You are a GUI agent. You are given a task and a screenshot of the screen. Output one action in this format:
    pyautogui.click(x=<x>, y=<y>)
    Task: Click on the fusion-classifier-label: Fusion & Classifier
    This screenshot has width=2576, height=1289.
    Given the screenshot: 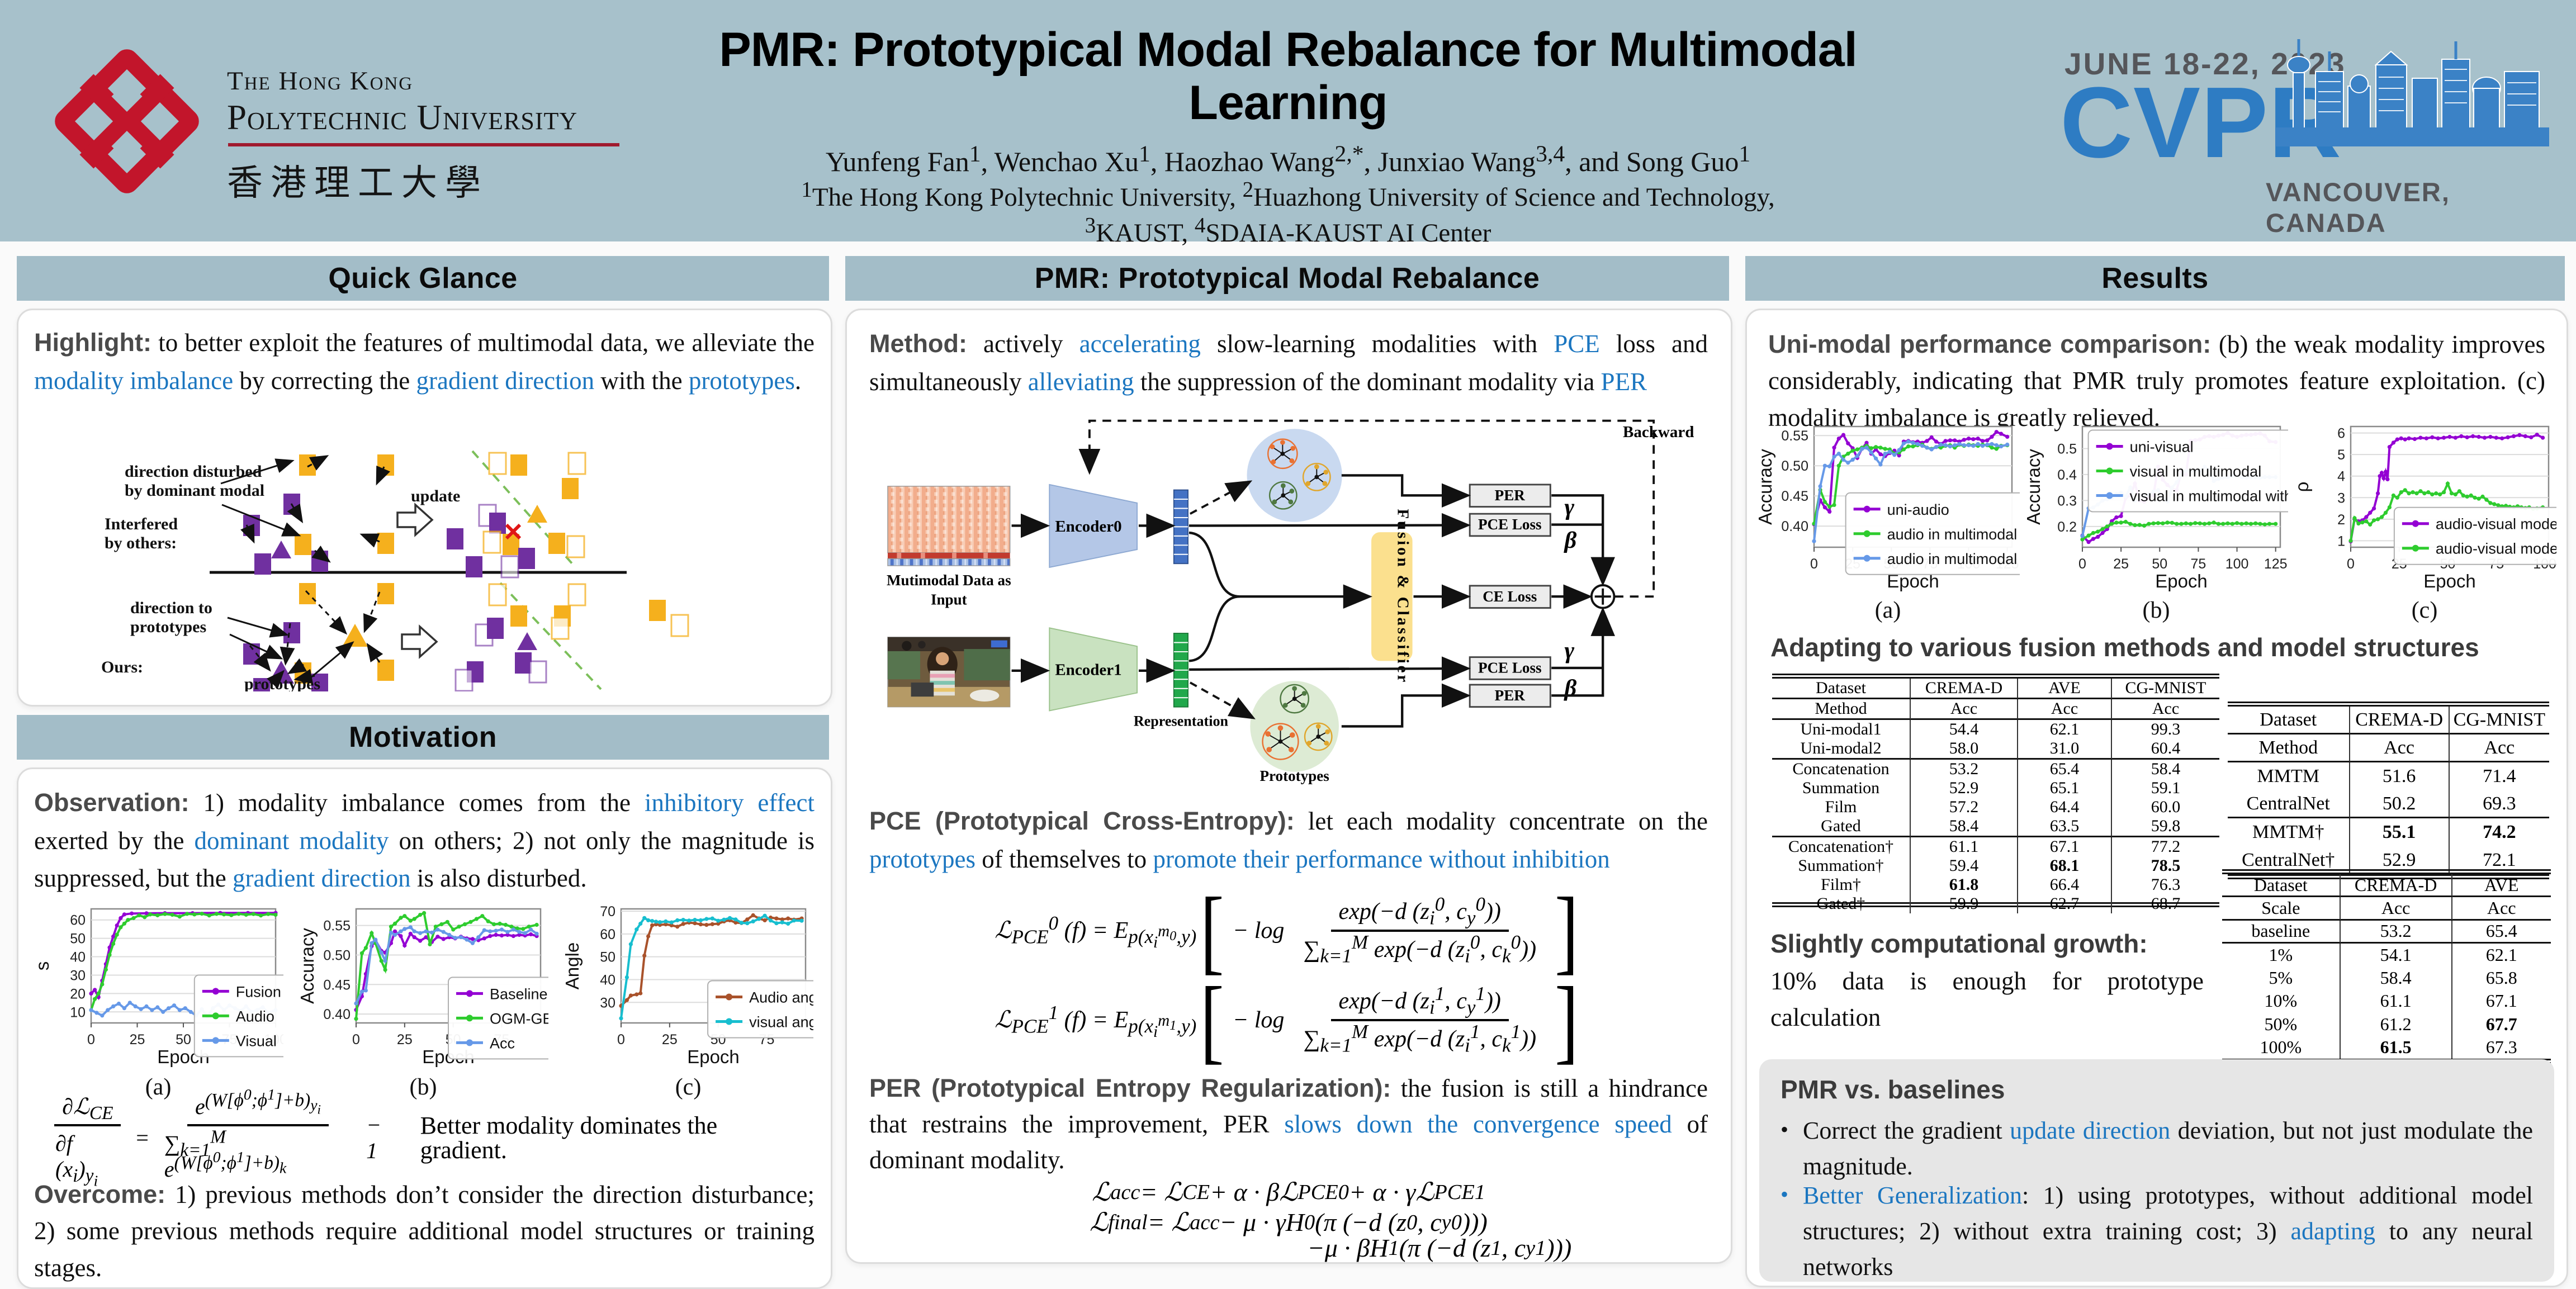 What is the action you would take?
    pyautogui.click(x=1403, y=596)
    